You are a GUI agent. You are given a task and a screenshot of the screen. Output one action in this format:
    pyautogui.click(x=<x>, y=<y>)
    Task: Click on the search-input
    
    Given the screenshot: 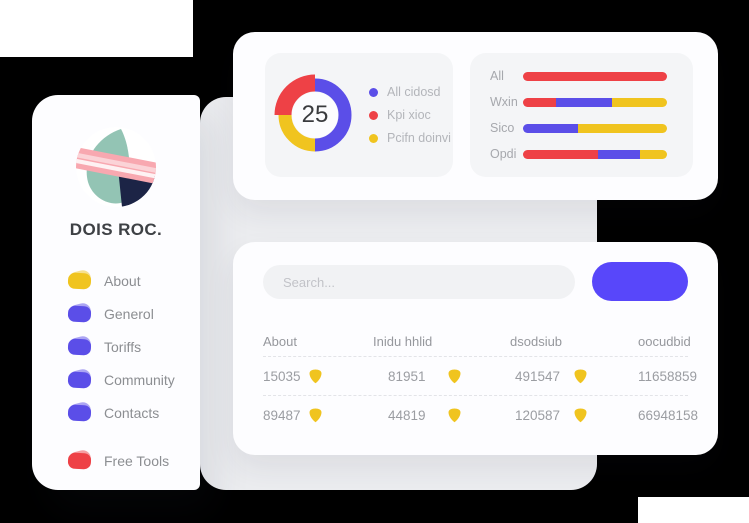 What is the action you would take?
    pyautogui.click(x=419, y=282)
    